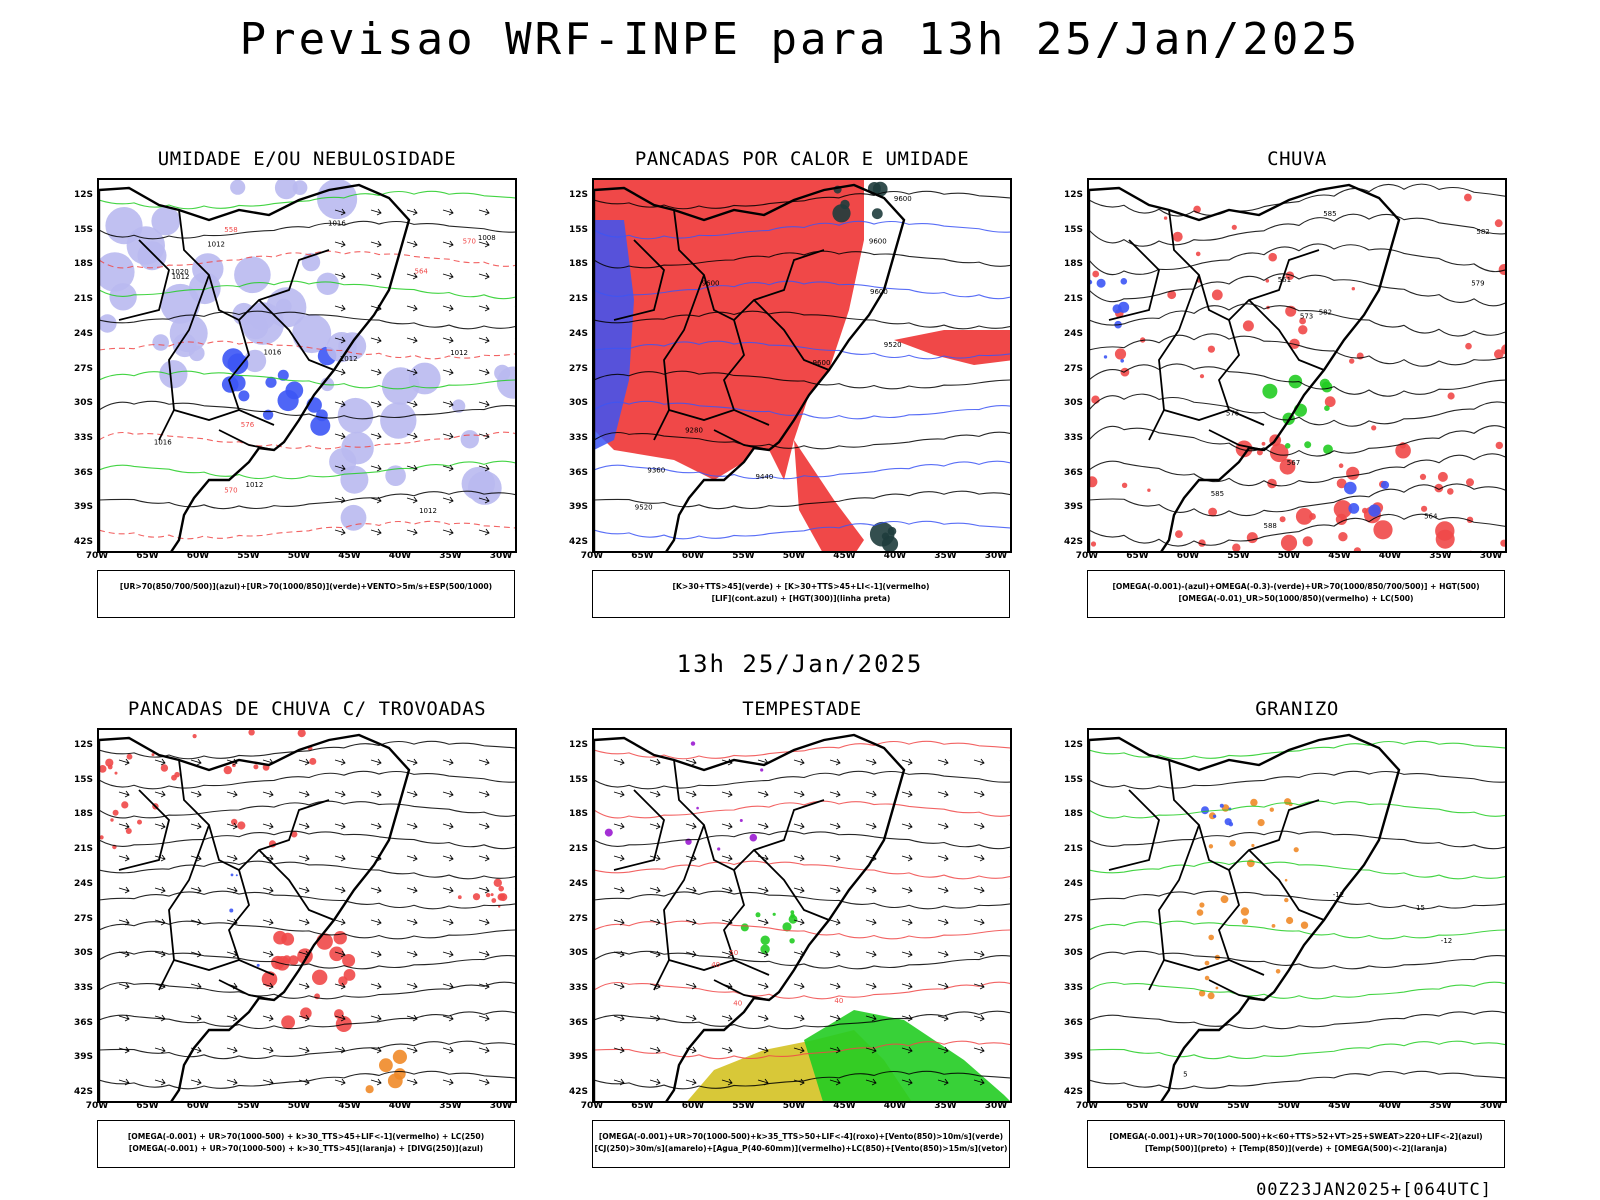  What do you see at coordinates (353, 517) in the screenshot?
I see `humidity-shade` at bounding box center [353, 517].